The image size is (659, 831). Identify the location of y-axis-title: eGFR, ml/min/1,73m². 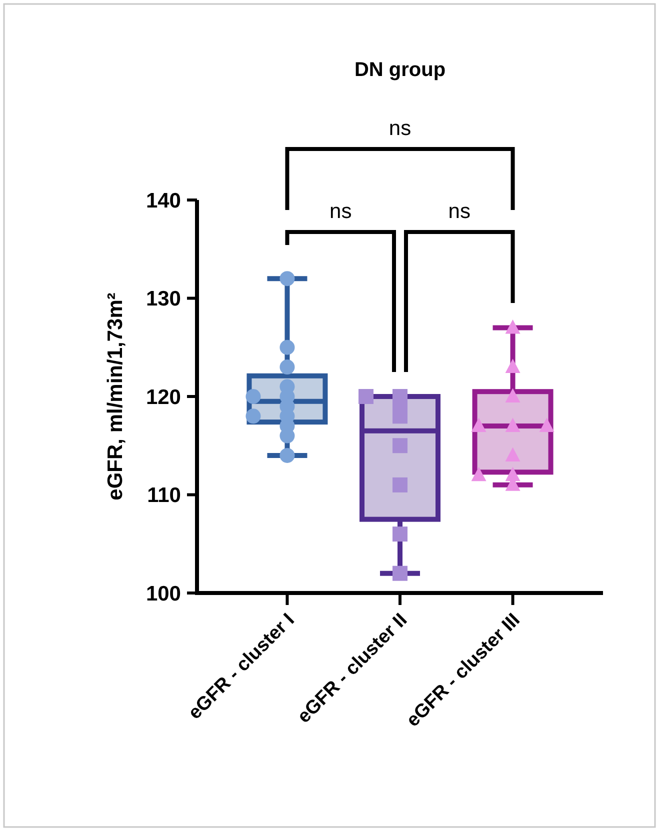
(115, 396).